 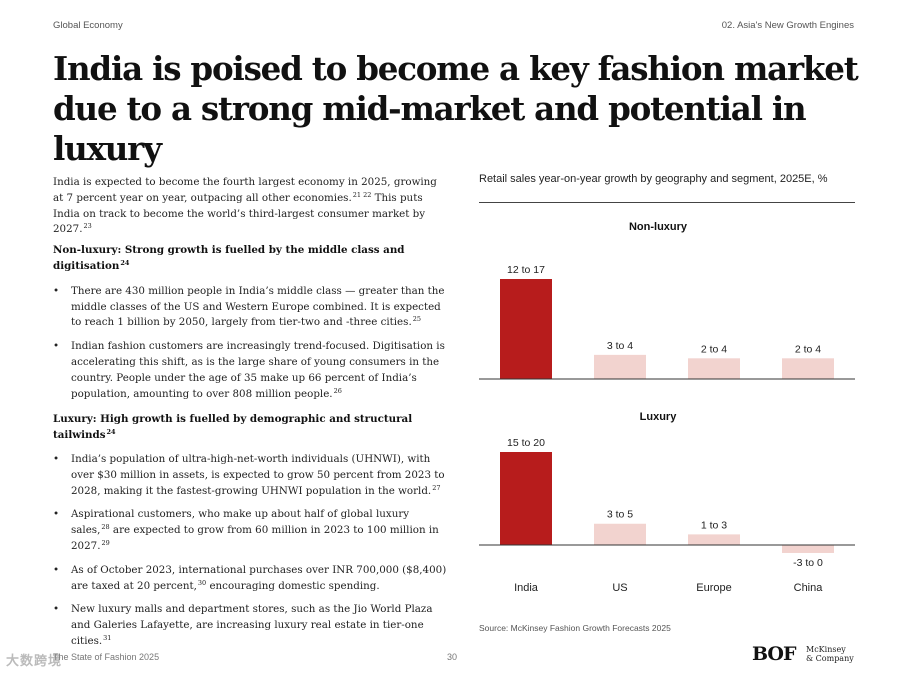 I want to click on category-label: China, so click(x=809, y=588).